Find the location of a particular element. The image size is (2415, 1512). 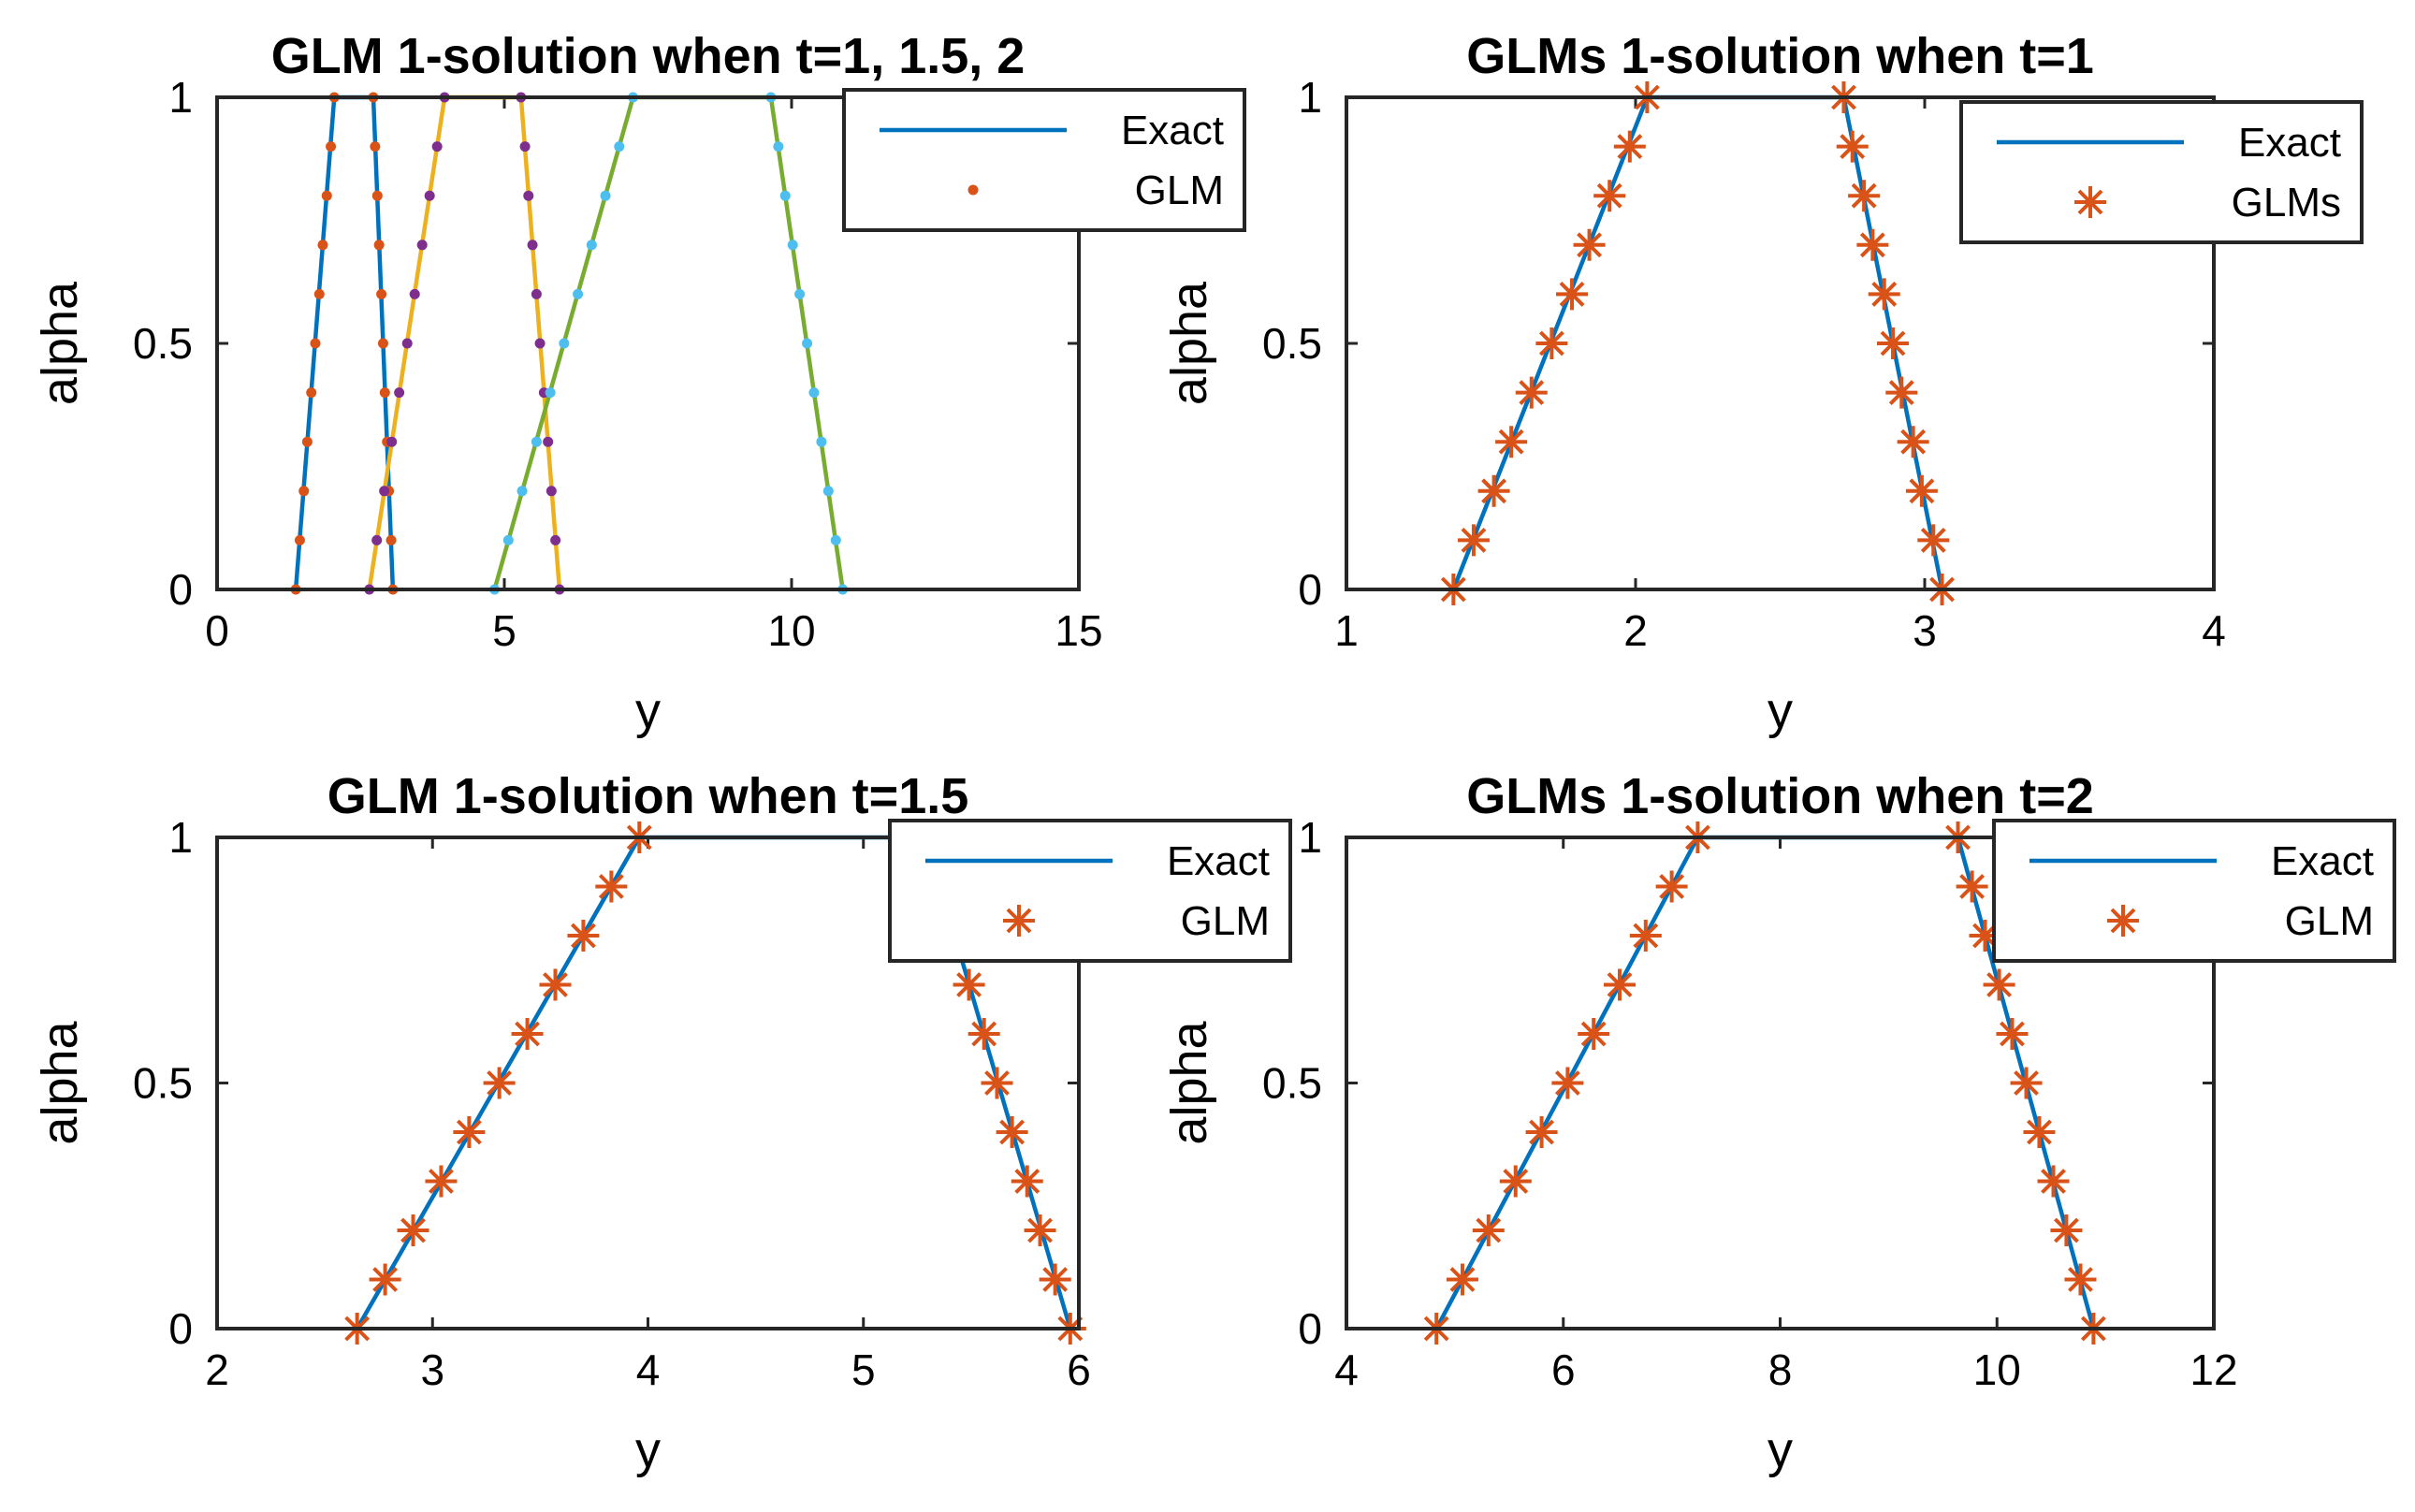

y-axis-label: alpha is located at coordinates (60, 1082).